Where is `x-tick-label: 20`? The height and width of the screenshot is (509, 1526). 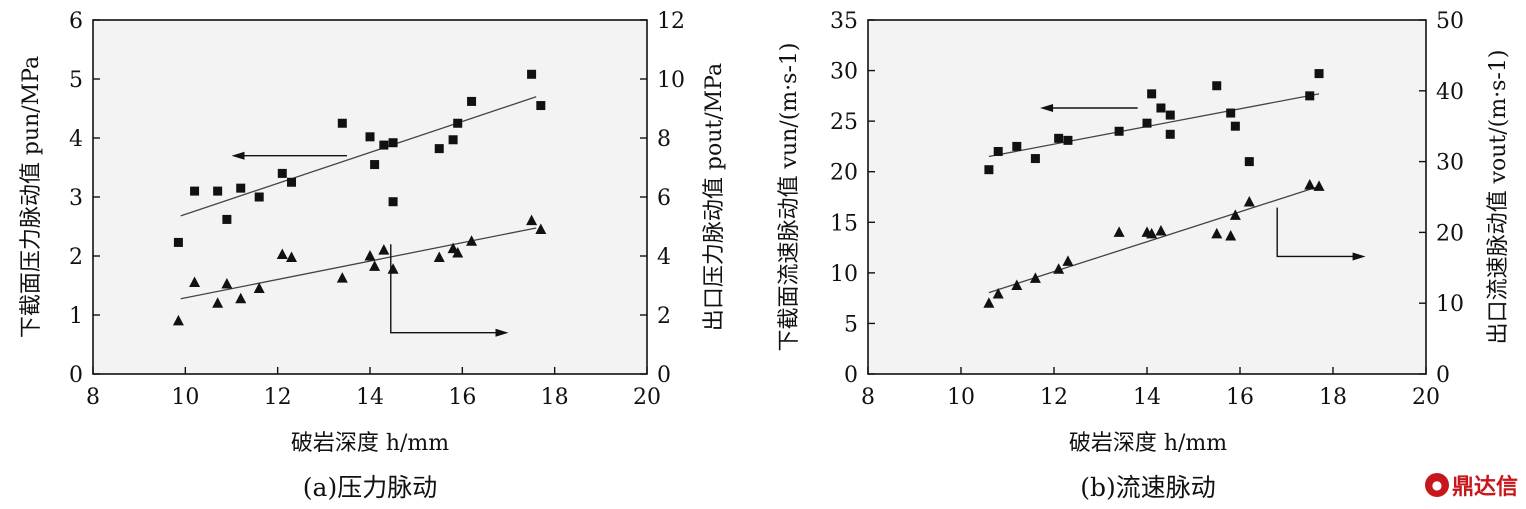
x-tick-label: 20 is located at coordinates (1426, 397).